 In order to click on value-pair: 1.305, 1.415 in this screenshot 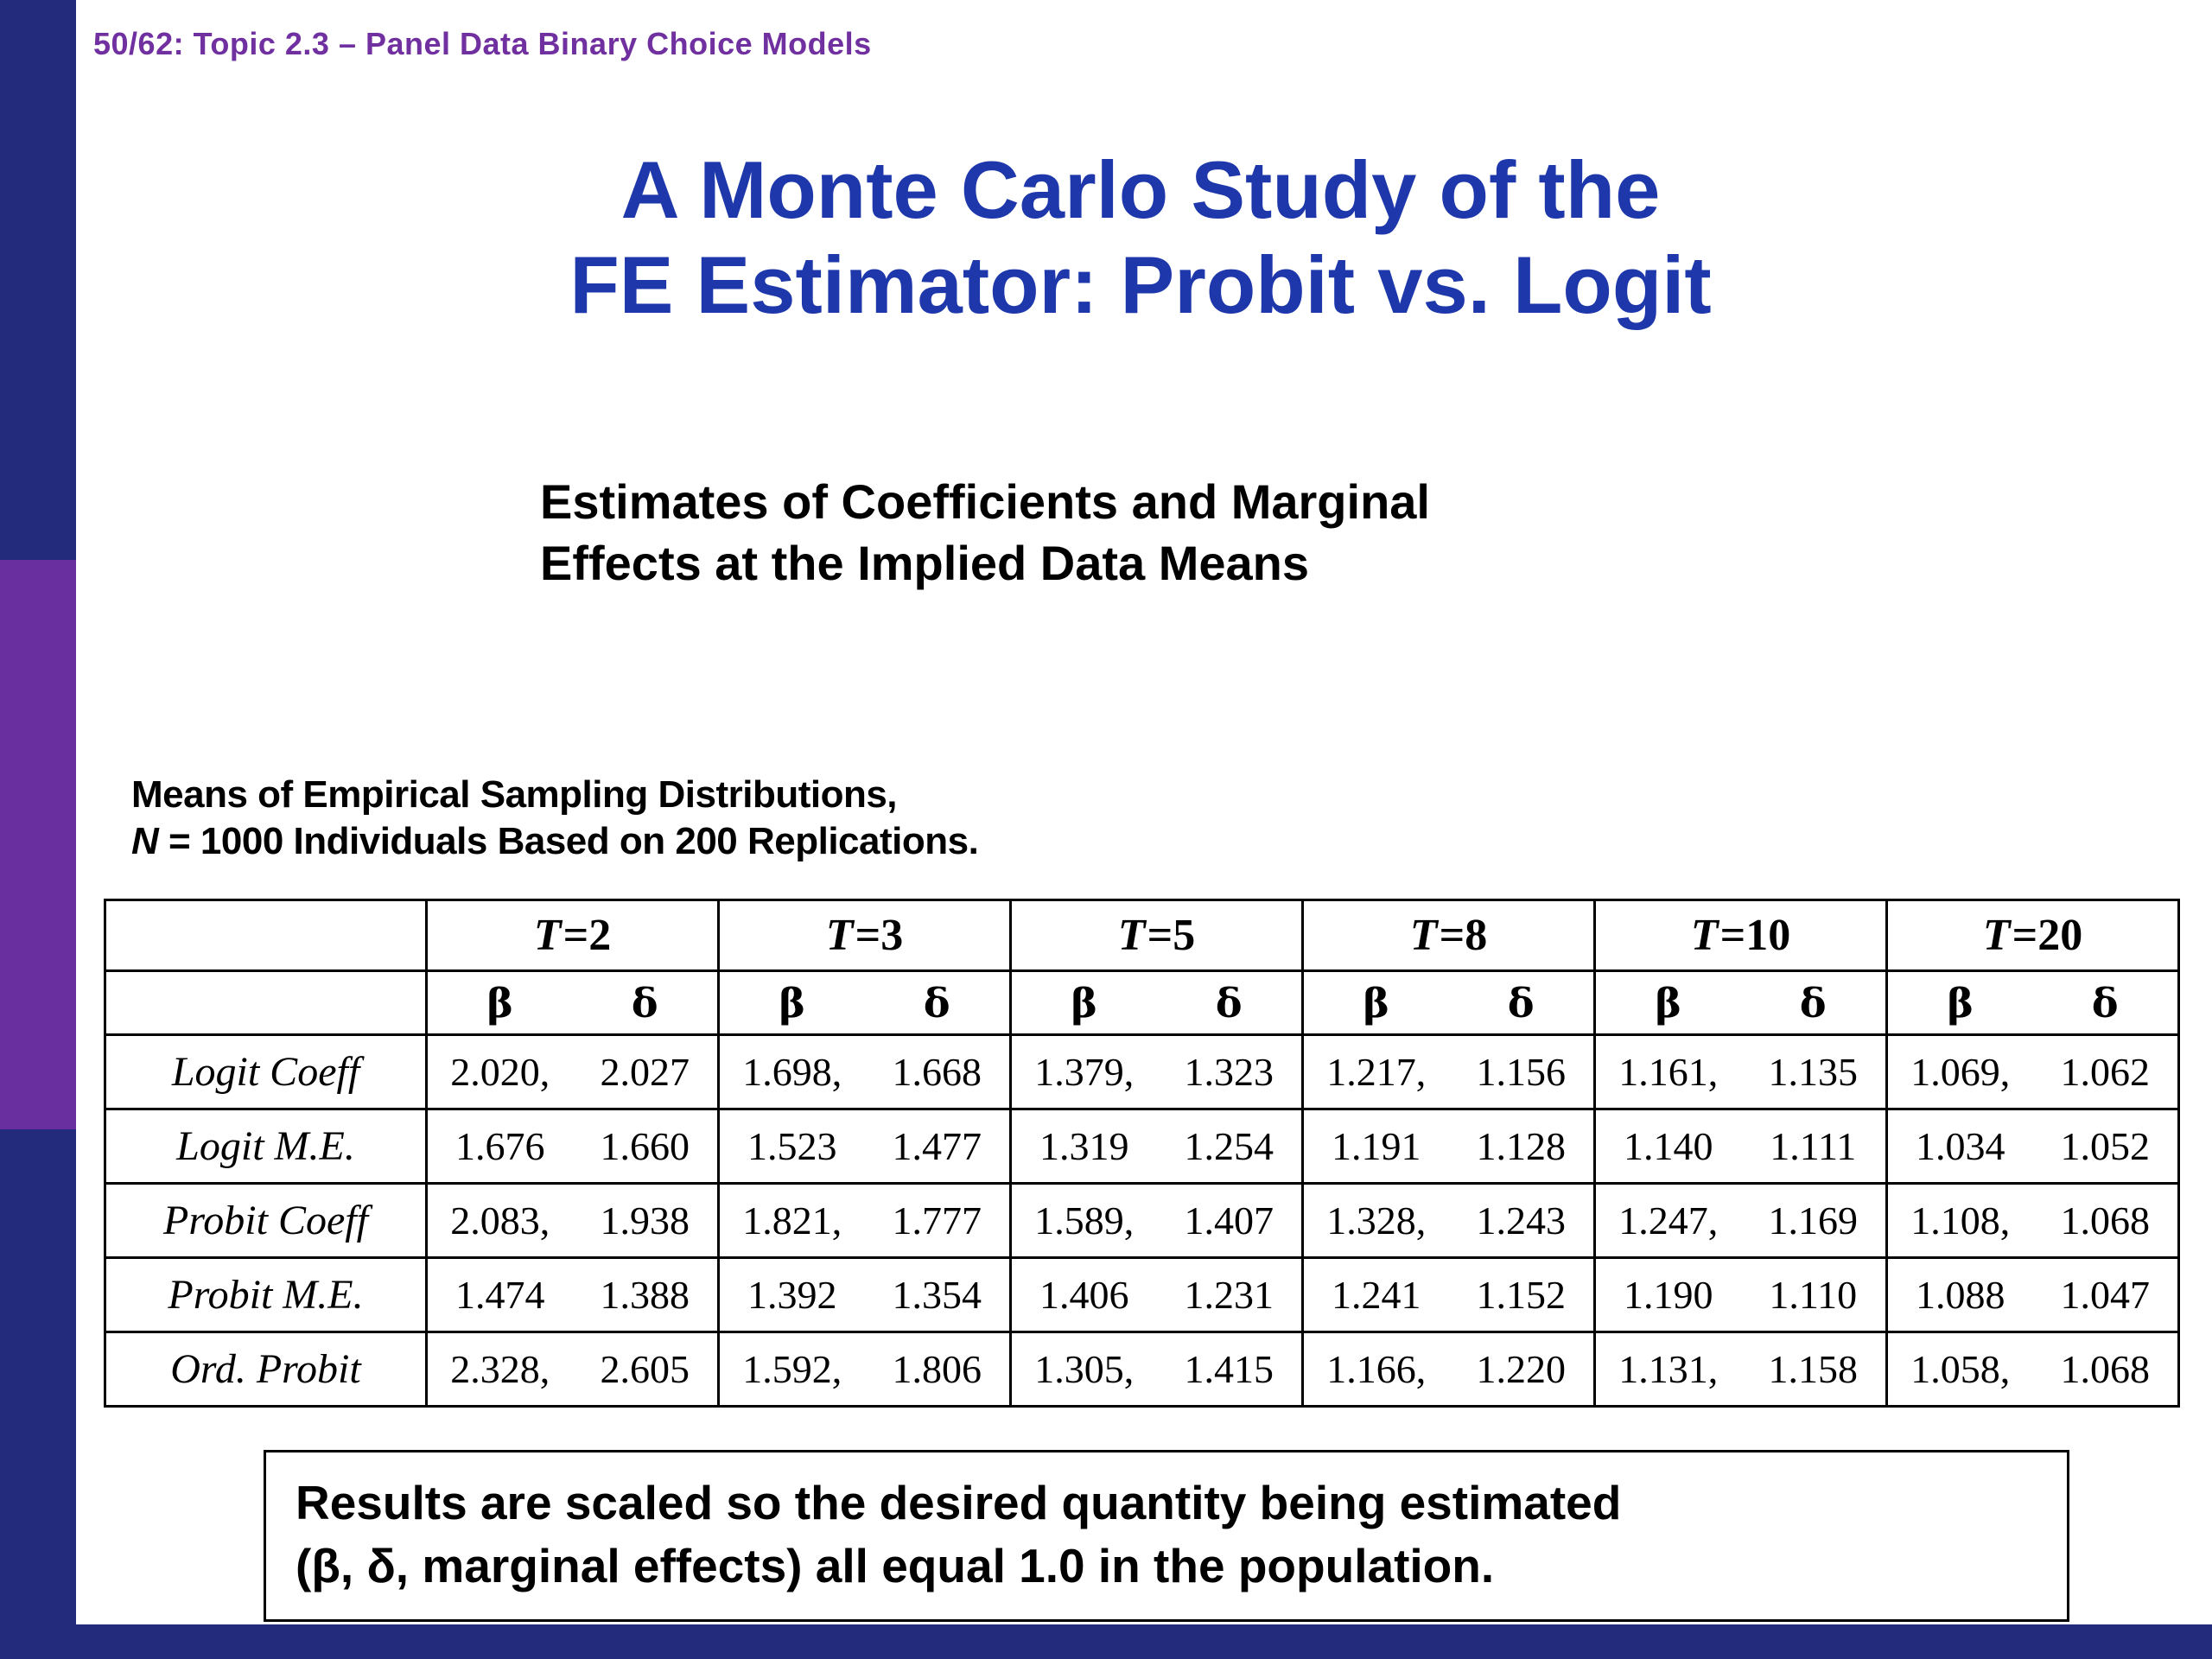, I will do `click(1156, 1369)`.